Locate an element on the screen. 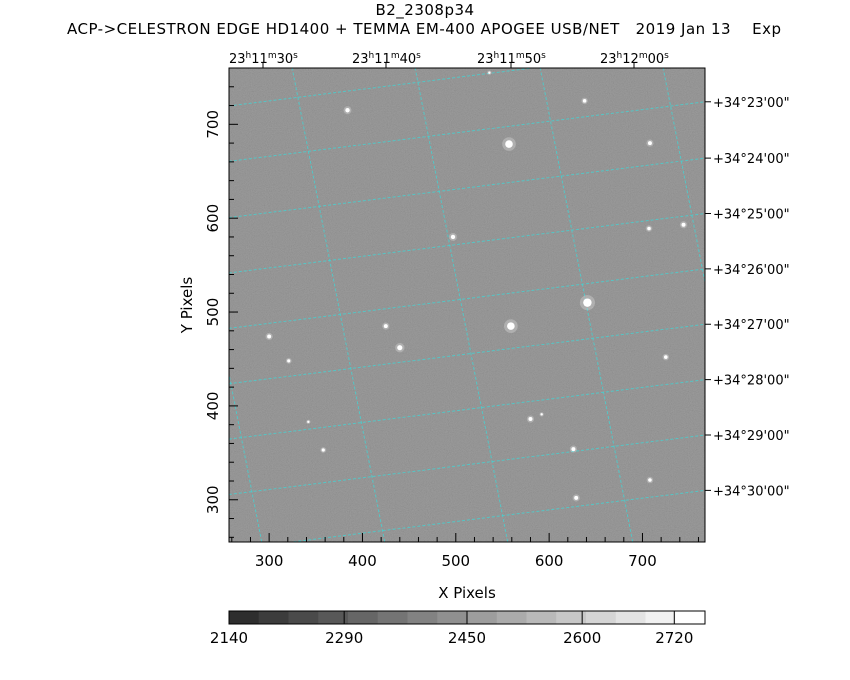 This screenshot has height=680, width=850. y-tick-label: 300 is located at coordinates (213, 499).